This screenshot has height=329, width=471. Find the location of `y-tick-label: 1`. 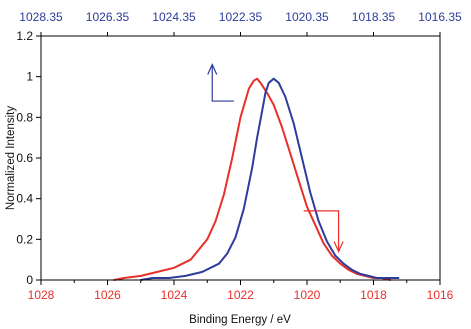

y-tick-label: 1 is located at coordinates (29, 77).